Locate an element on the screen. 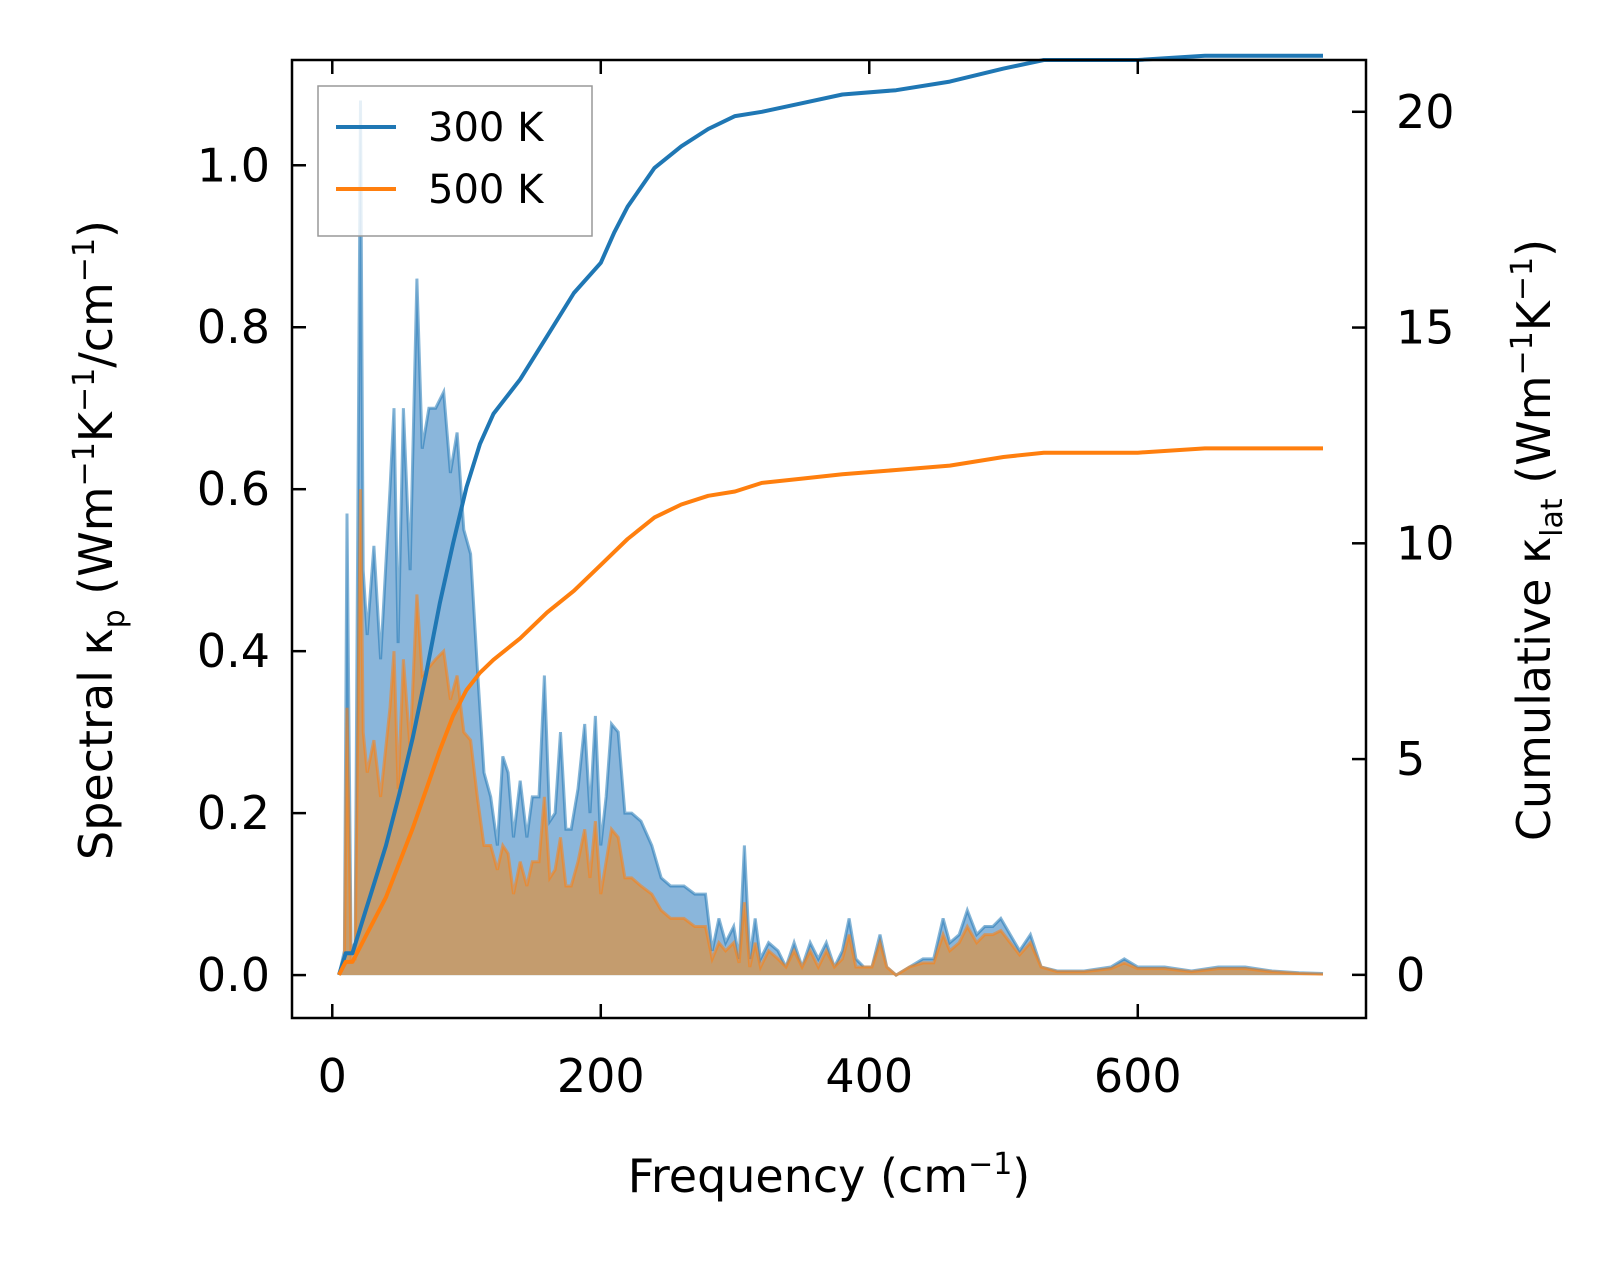 The height and width of the screenshot is (1264, 1623). x-axis-title: Frequency (cm−1) is located at coordinates (829, 1175).